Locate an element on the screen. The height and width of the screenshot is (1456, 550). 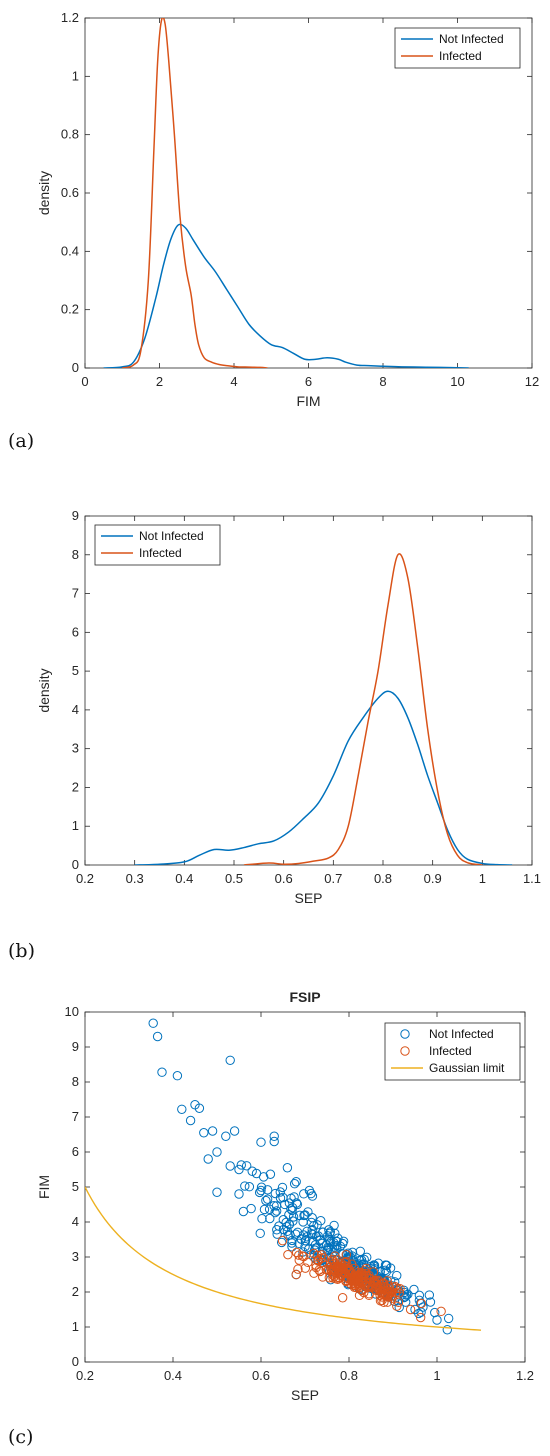
legend-swatch-not-infected is located at coordinates (405, 1034).